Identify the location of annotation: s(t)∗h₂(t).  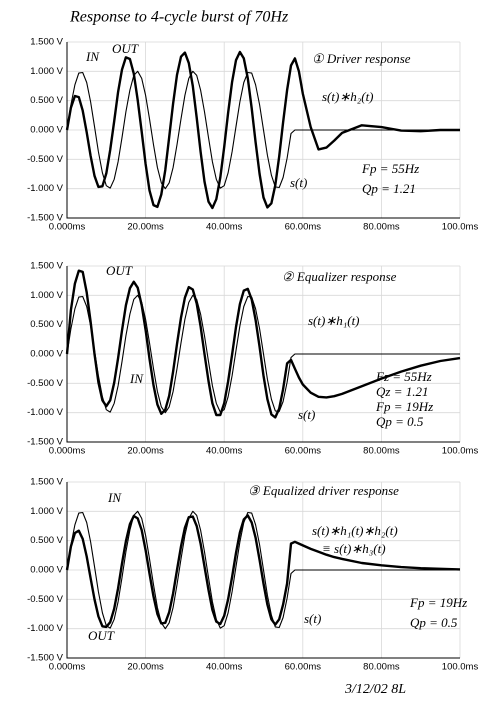
(348, 96).